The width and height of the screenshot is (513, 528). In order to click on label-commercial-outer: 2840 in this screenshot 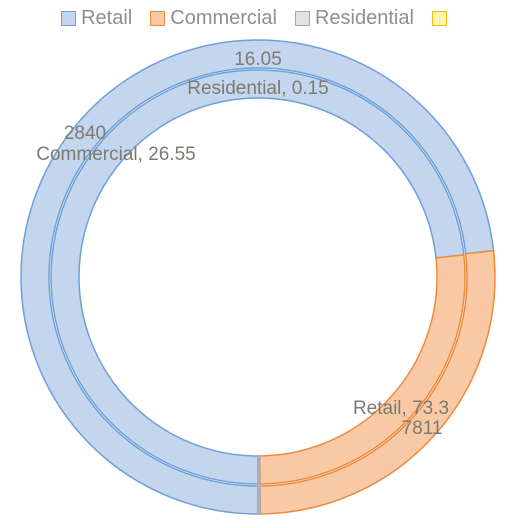, I will do `click(85, 133)`.